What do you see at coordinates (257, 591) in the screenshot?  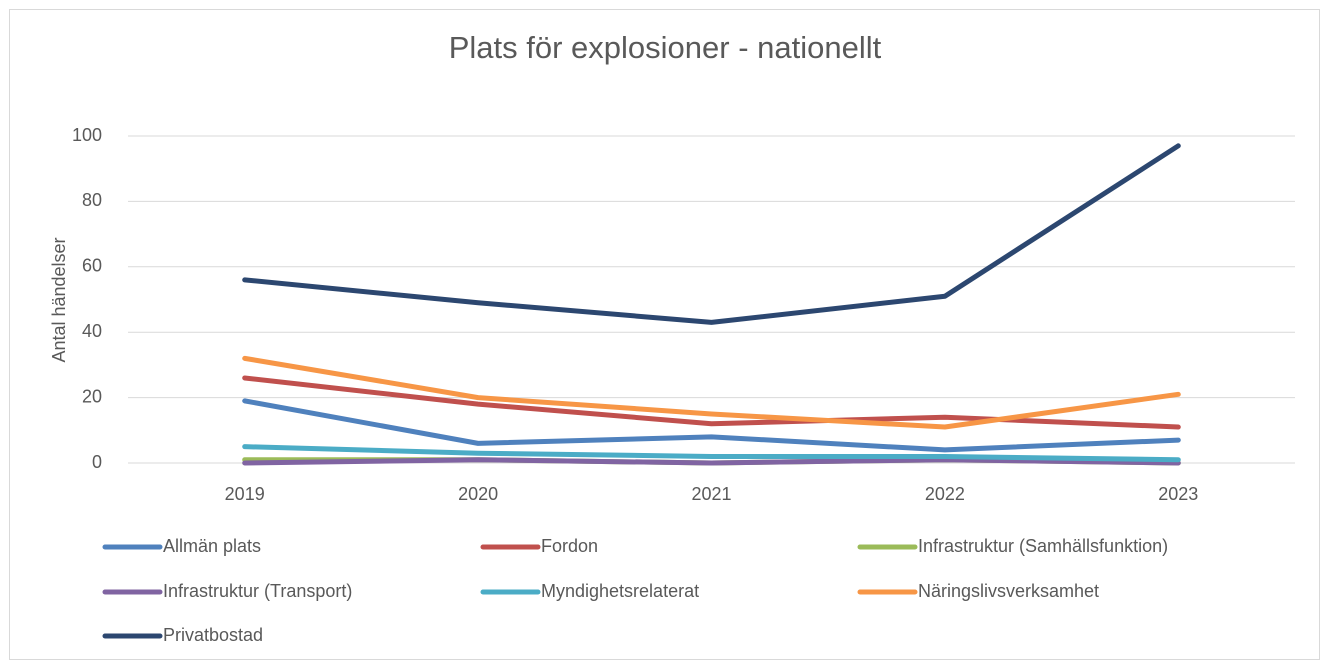 I see `legend-label: Infrastruktur (Transport)` at bounding box center [257, 591].